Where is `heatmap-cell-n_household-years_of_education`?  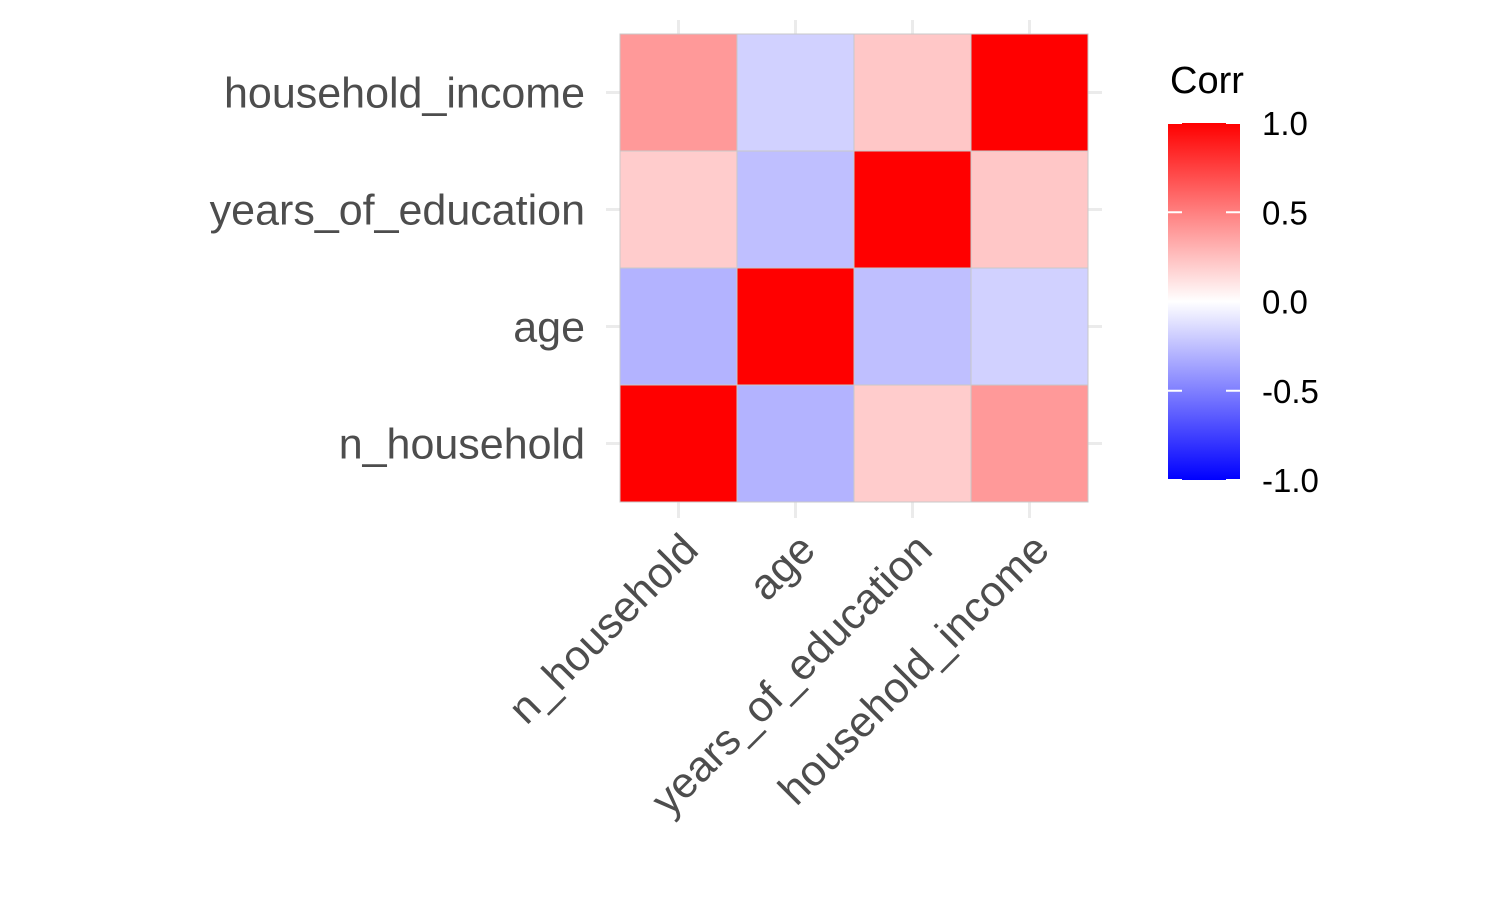
heatmap-cell-n_household-years_of_education is located at coordinates (912, 443).